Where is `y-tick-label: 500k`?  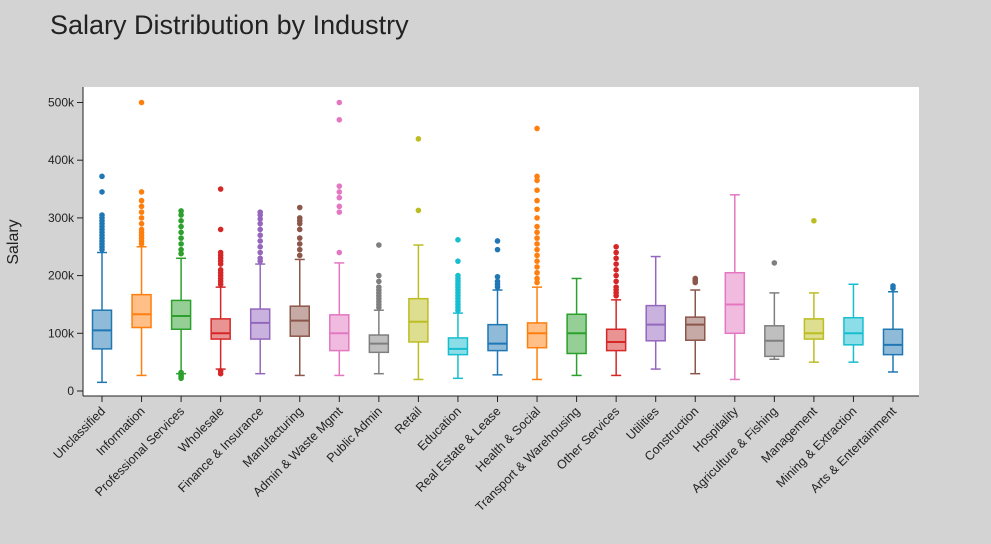 y-tick-label: 500k is located at coordinates (61, 103).